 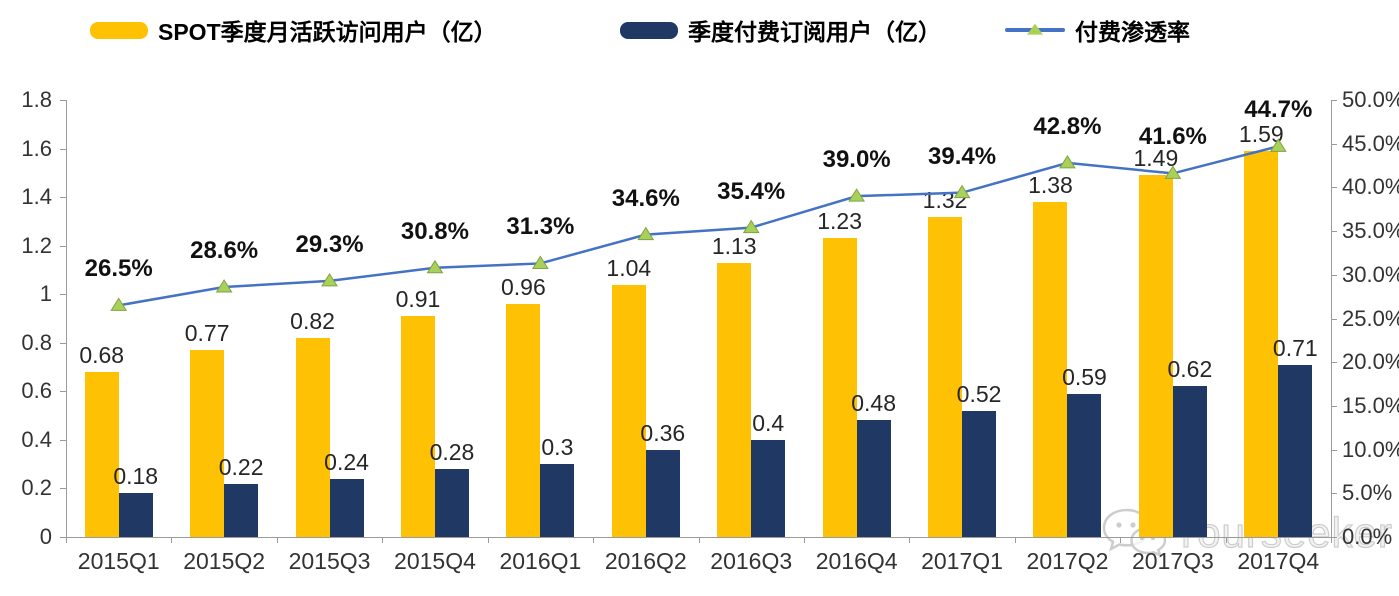 What do you see at coordinates (663, 432) in the screenshot?
I see `subs-value-label: 0.36` at bounding box center [663, 432].